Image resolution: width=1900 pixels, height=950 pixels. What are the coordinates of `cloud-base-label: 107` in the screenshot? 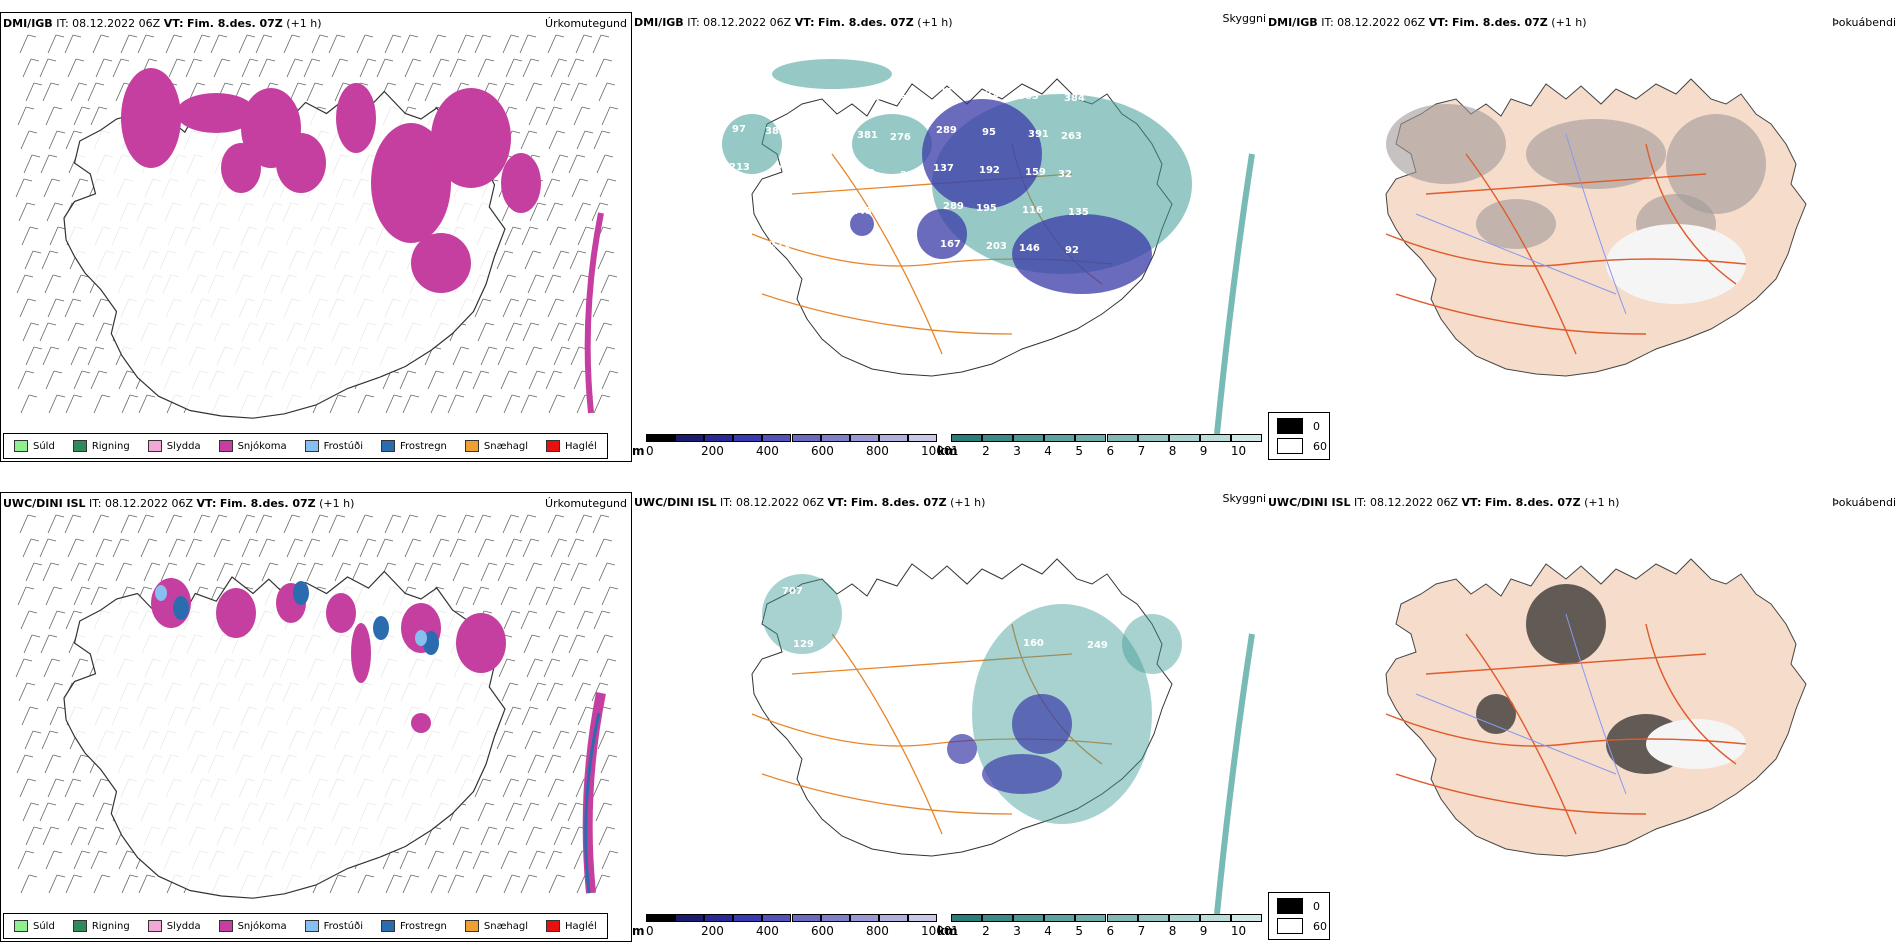 It's located at (732, 91).